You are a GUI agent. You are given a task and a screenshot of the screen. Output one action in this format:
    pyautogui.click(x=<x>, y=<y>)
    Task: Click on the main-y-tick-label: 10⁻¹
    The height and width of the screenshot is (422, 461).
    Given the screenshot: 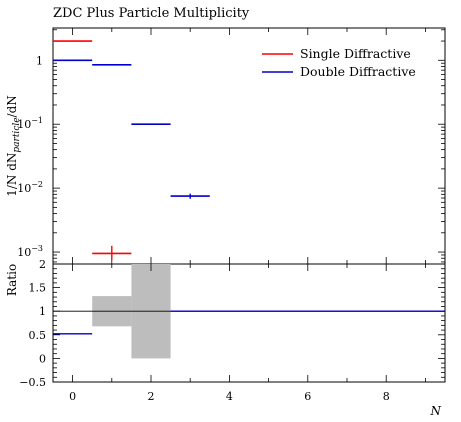 What is the action you would take?
    pyautogui.click(x=30, y=123)
    